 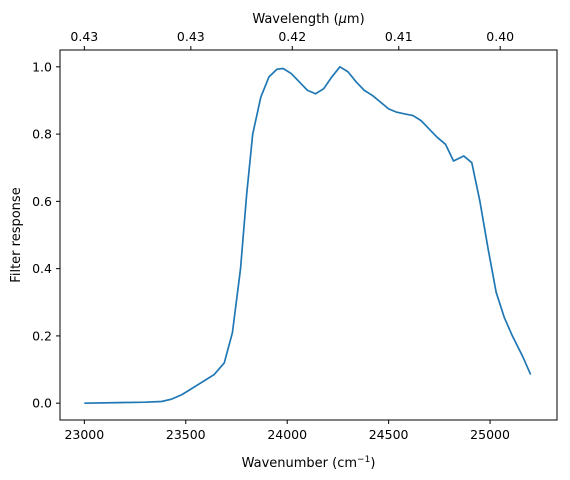 I want to click on top-axis-label: Wavelength (μm), so click(x=308, y=19).